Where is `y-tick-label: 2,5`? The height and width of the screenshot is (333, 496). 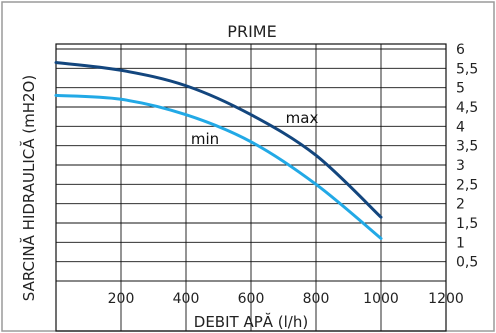
y-tick-label: 2,5 is located at coordinates (467, 185).